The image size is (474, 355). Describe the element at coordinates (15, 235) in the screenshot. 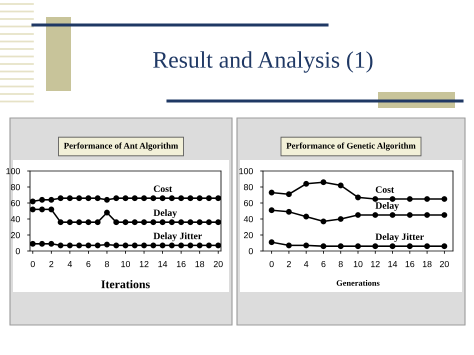

I see `y-tick-label: 20` at that location.